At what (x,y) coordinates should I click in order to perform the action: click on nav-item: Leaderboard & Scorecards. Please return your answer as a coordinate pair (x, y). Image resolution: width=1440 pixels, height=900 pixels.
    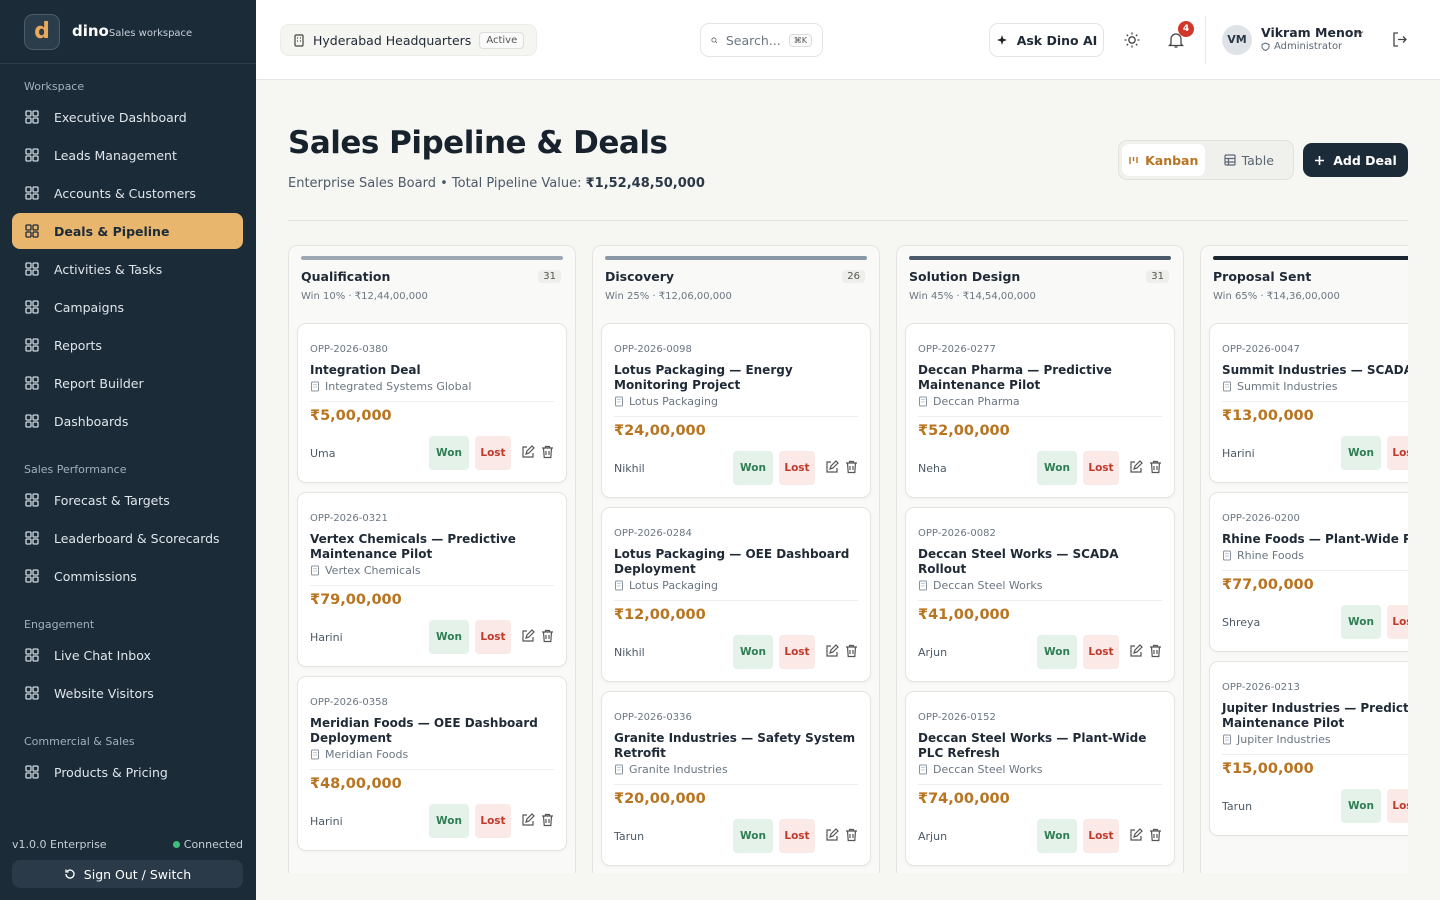
    Looking at the image, I should click on (127, 538).